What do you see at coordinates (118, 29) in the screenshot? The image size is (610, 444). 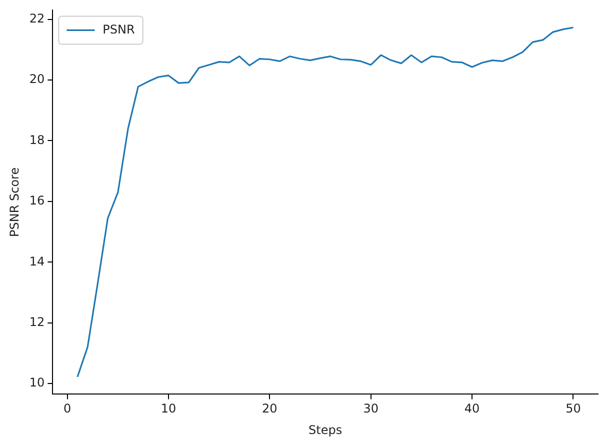 I see `legend-label: PSNR` at bounding box center [118, 29].